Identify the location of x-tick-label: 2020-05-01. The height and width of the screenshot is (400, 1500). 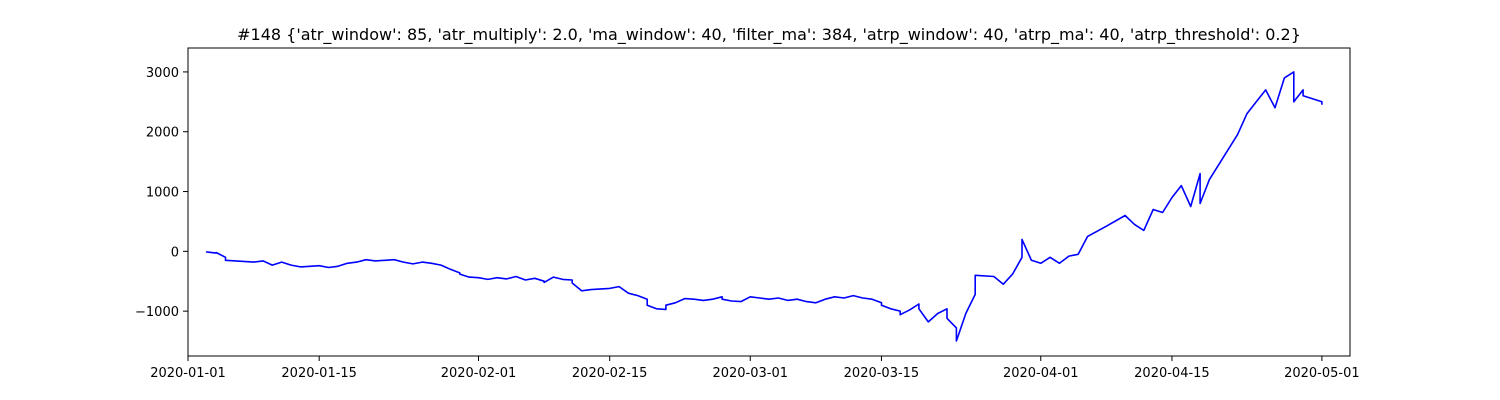
(1322, 373).